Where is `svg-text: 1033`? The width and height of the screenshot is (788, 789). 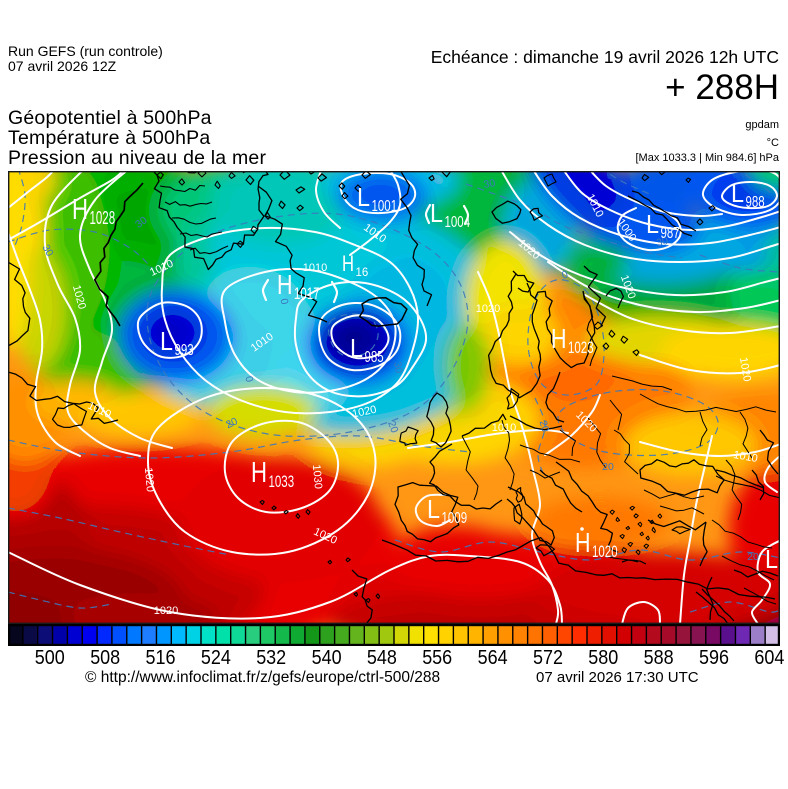 svg-text: 1033 is located at coordinates (282, 481).